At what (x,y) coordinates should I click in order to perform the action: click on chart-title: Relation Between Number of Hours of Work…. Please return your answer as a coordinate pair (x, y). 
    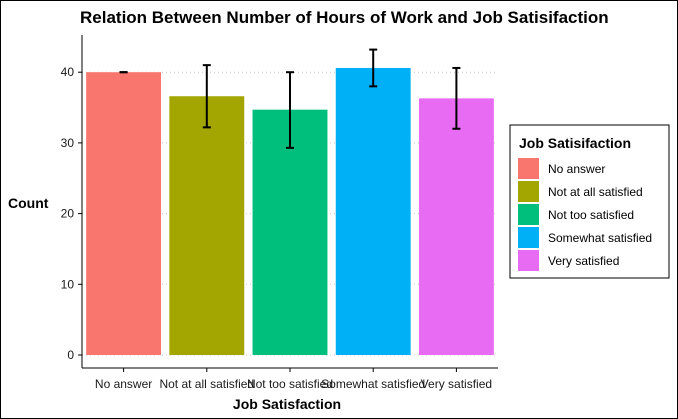
    Looking at the image, I should click on (344, 17).